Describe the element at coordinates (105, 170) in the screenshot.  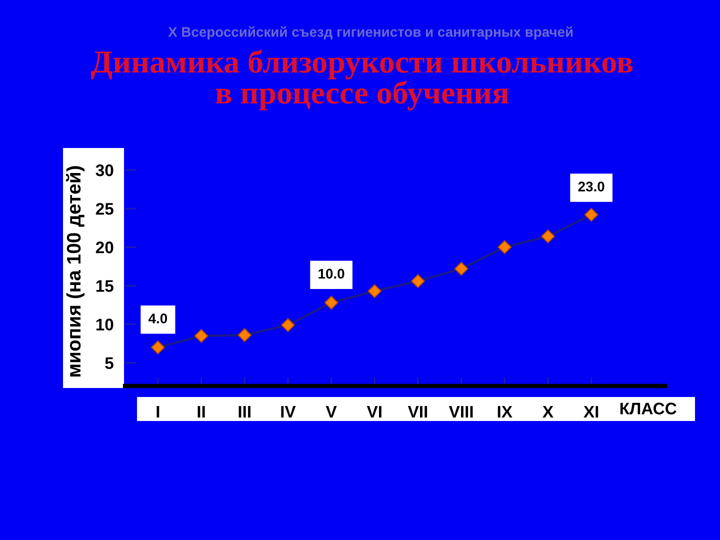
I see `y-tick-label: 30` at that location.